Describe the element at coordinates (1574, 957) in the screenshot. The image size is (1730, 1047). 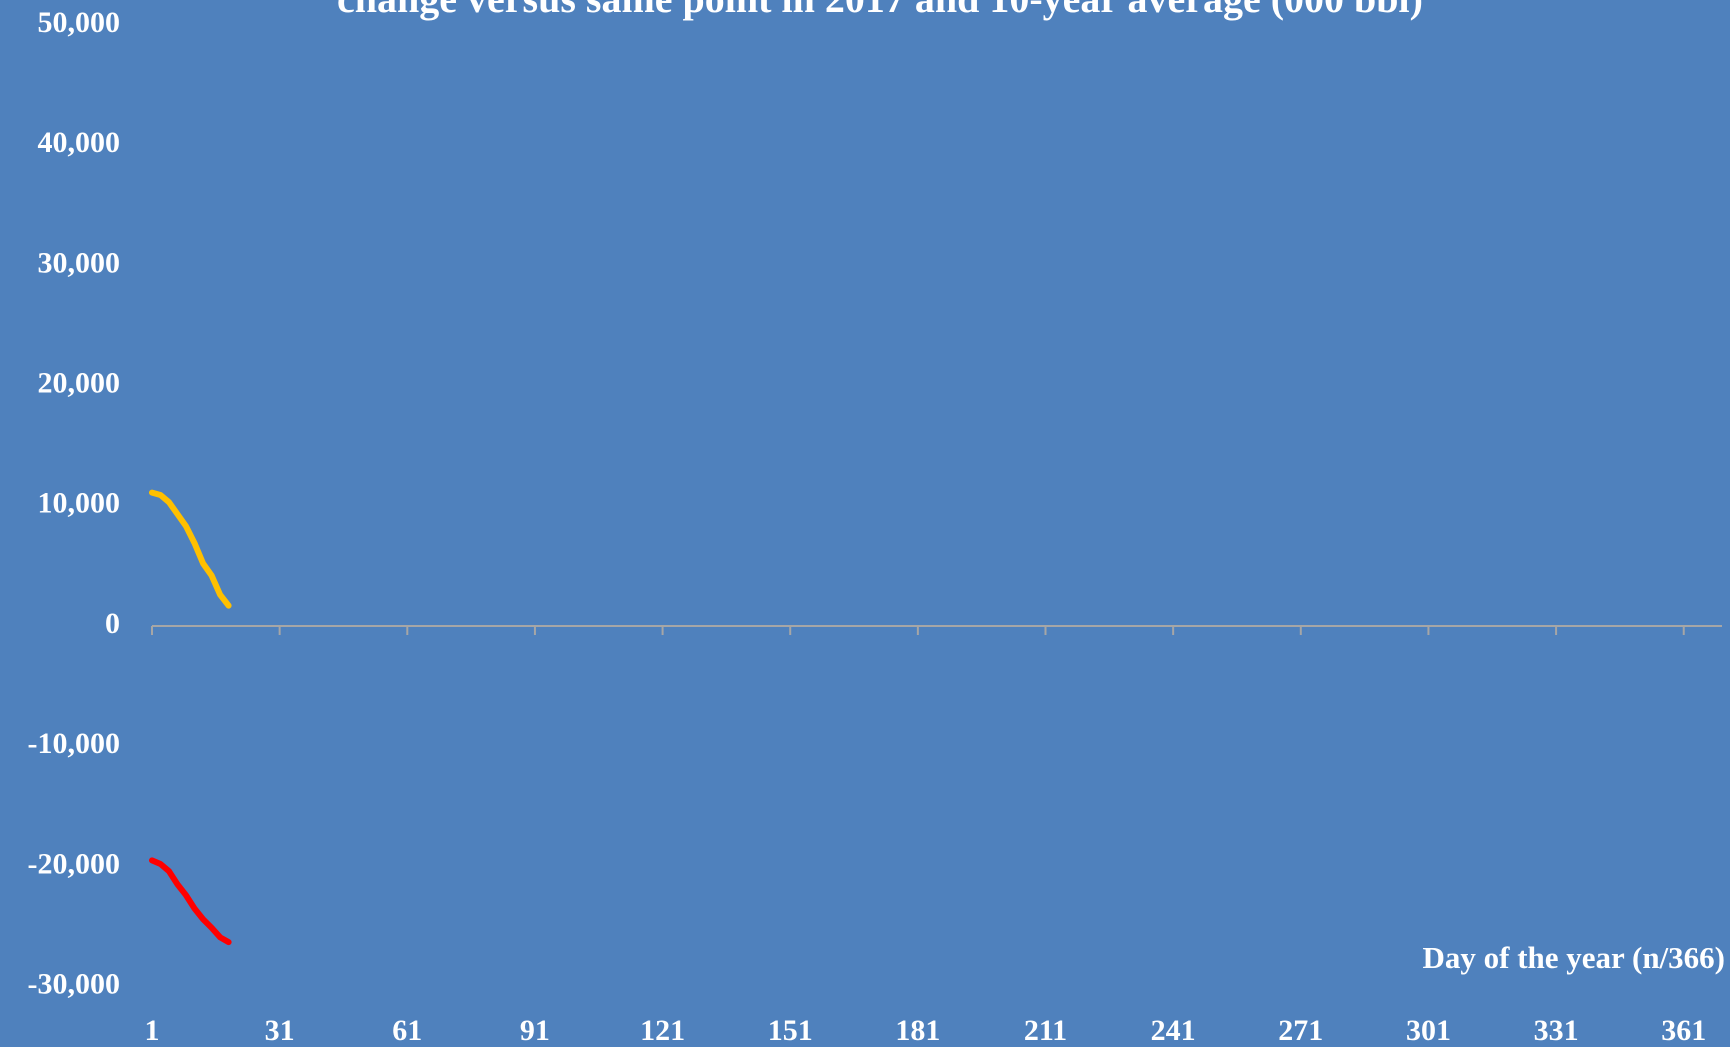
I see `x-axis-label: Day of the year (n/366)` at that location.